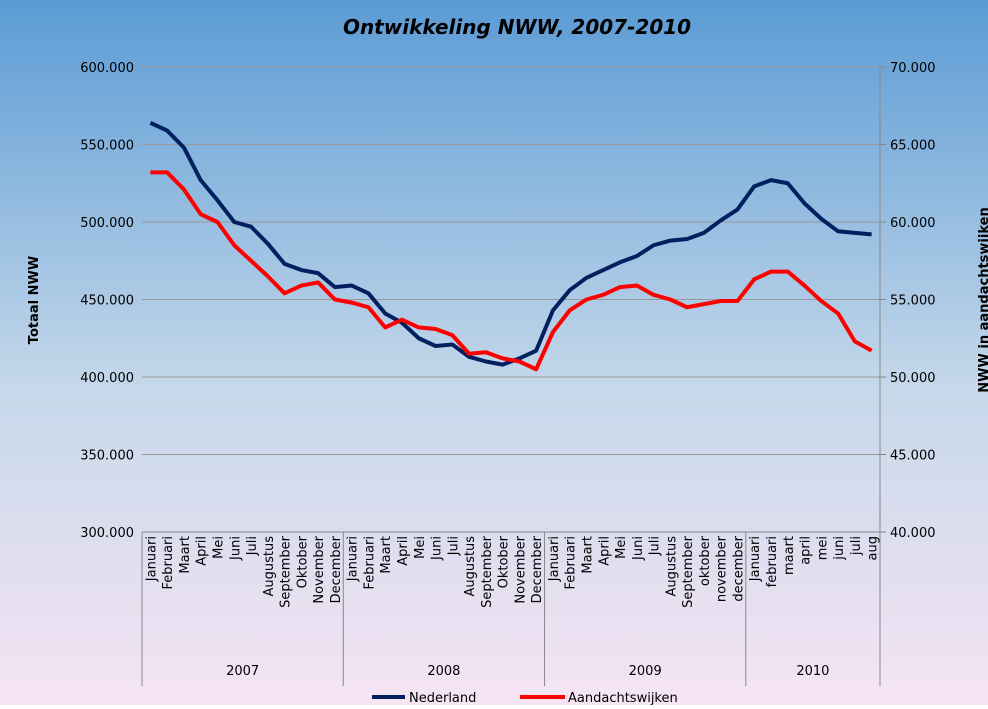 Image resolution: width=988 pixels, height=709 pixels. What do you see at coordinates (107, 533) in the screenshot?
I see `y-tick-label: 300.000` at bounding box center [107, 533].